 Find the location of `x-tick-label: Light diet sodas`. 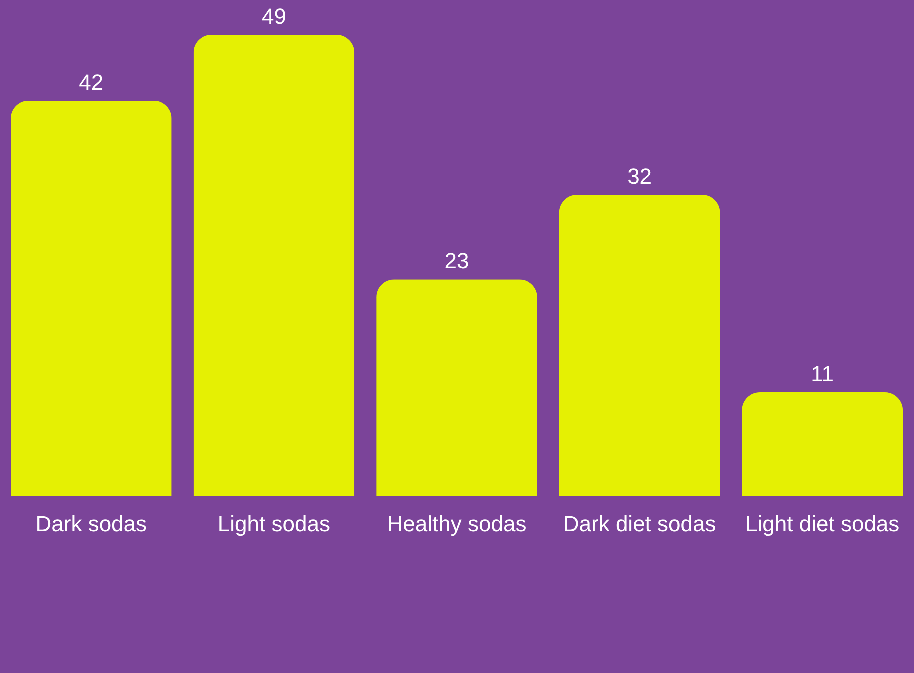

x-tick-label: Light diet sodas is located at coordinates (823, 524).